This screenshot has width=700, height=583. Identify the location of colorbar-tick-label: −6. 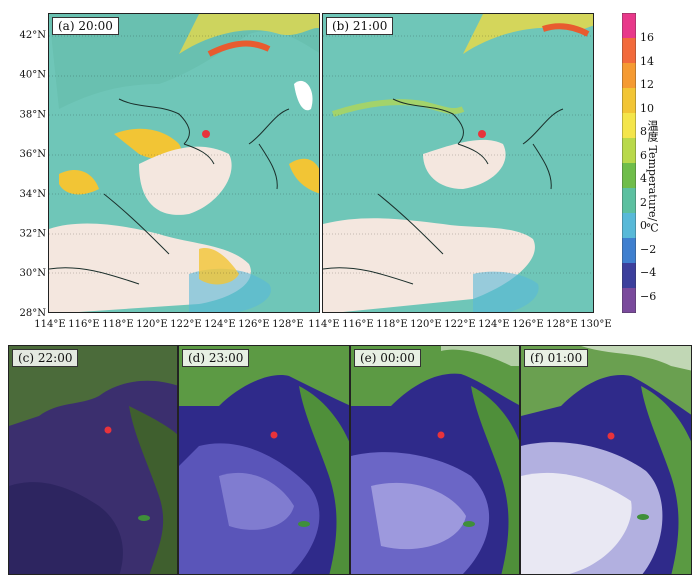
(648, 296).